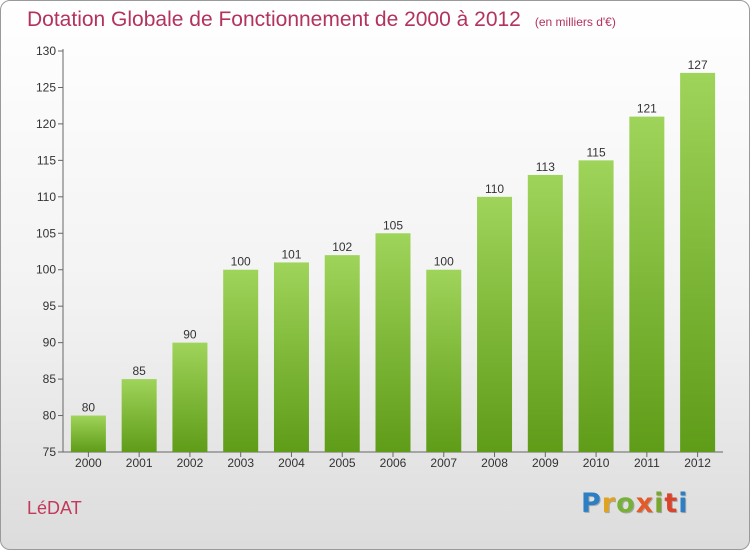  I want to click on x-tick-label: 2008, so click(494, 463).